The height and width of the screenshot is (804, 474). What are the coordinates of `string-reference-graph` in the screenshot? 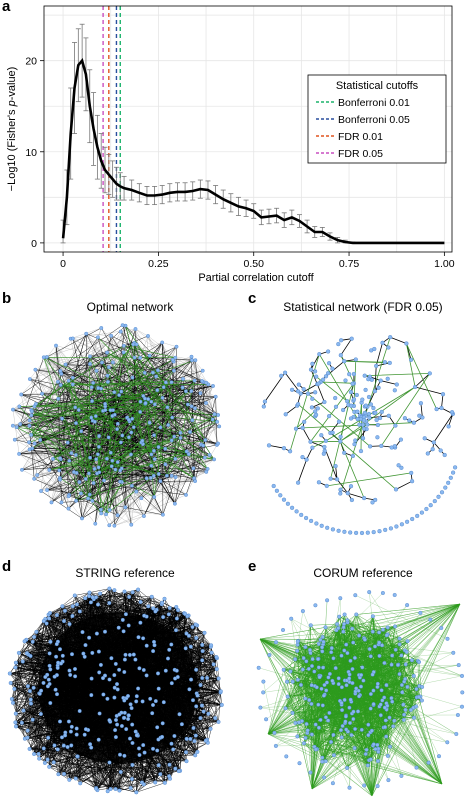 It's located at (115, 690).